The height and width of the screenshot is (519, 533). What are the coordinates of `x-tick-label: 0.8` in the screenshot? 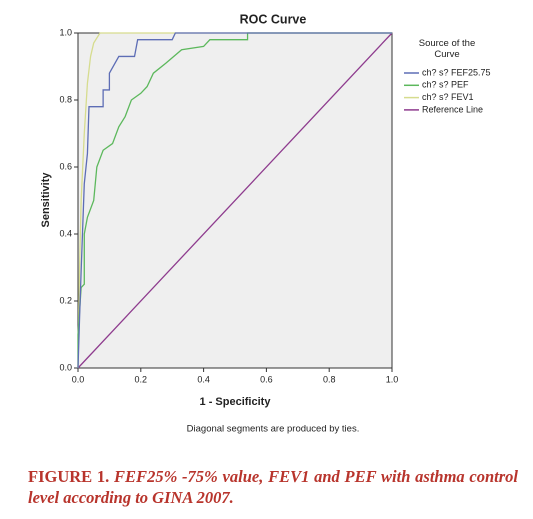 It's located at (329, 379).